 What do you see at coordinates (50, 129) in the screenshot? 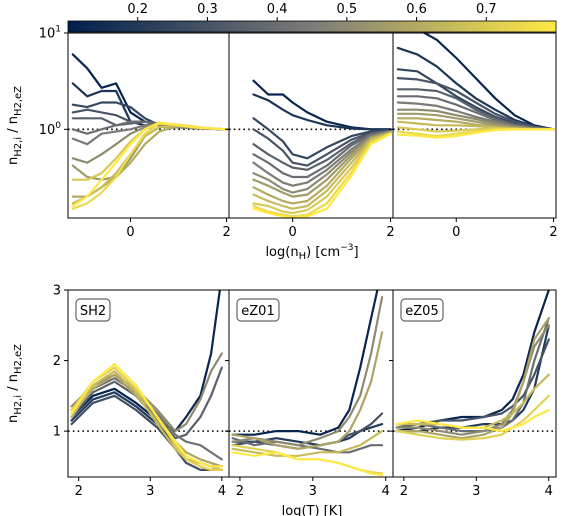
I see `y-tick-label: 10⁰` at bounding box center [50, 129].